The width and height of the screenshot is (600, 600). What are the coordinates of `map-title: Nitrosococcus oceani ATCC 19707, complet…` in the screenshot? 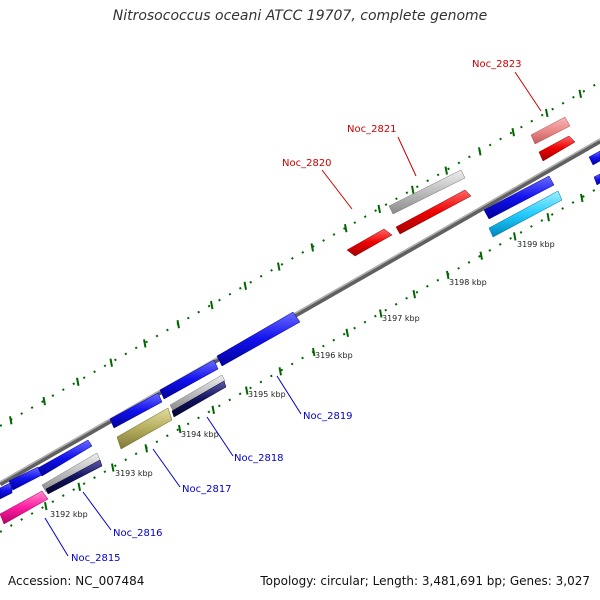 It's located at (300, 16).